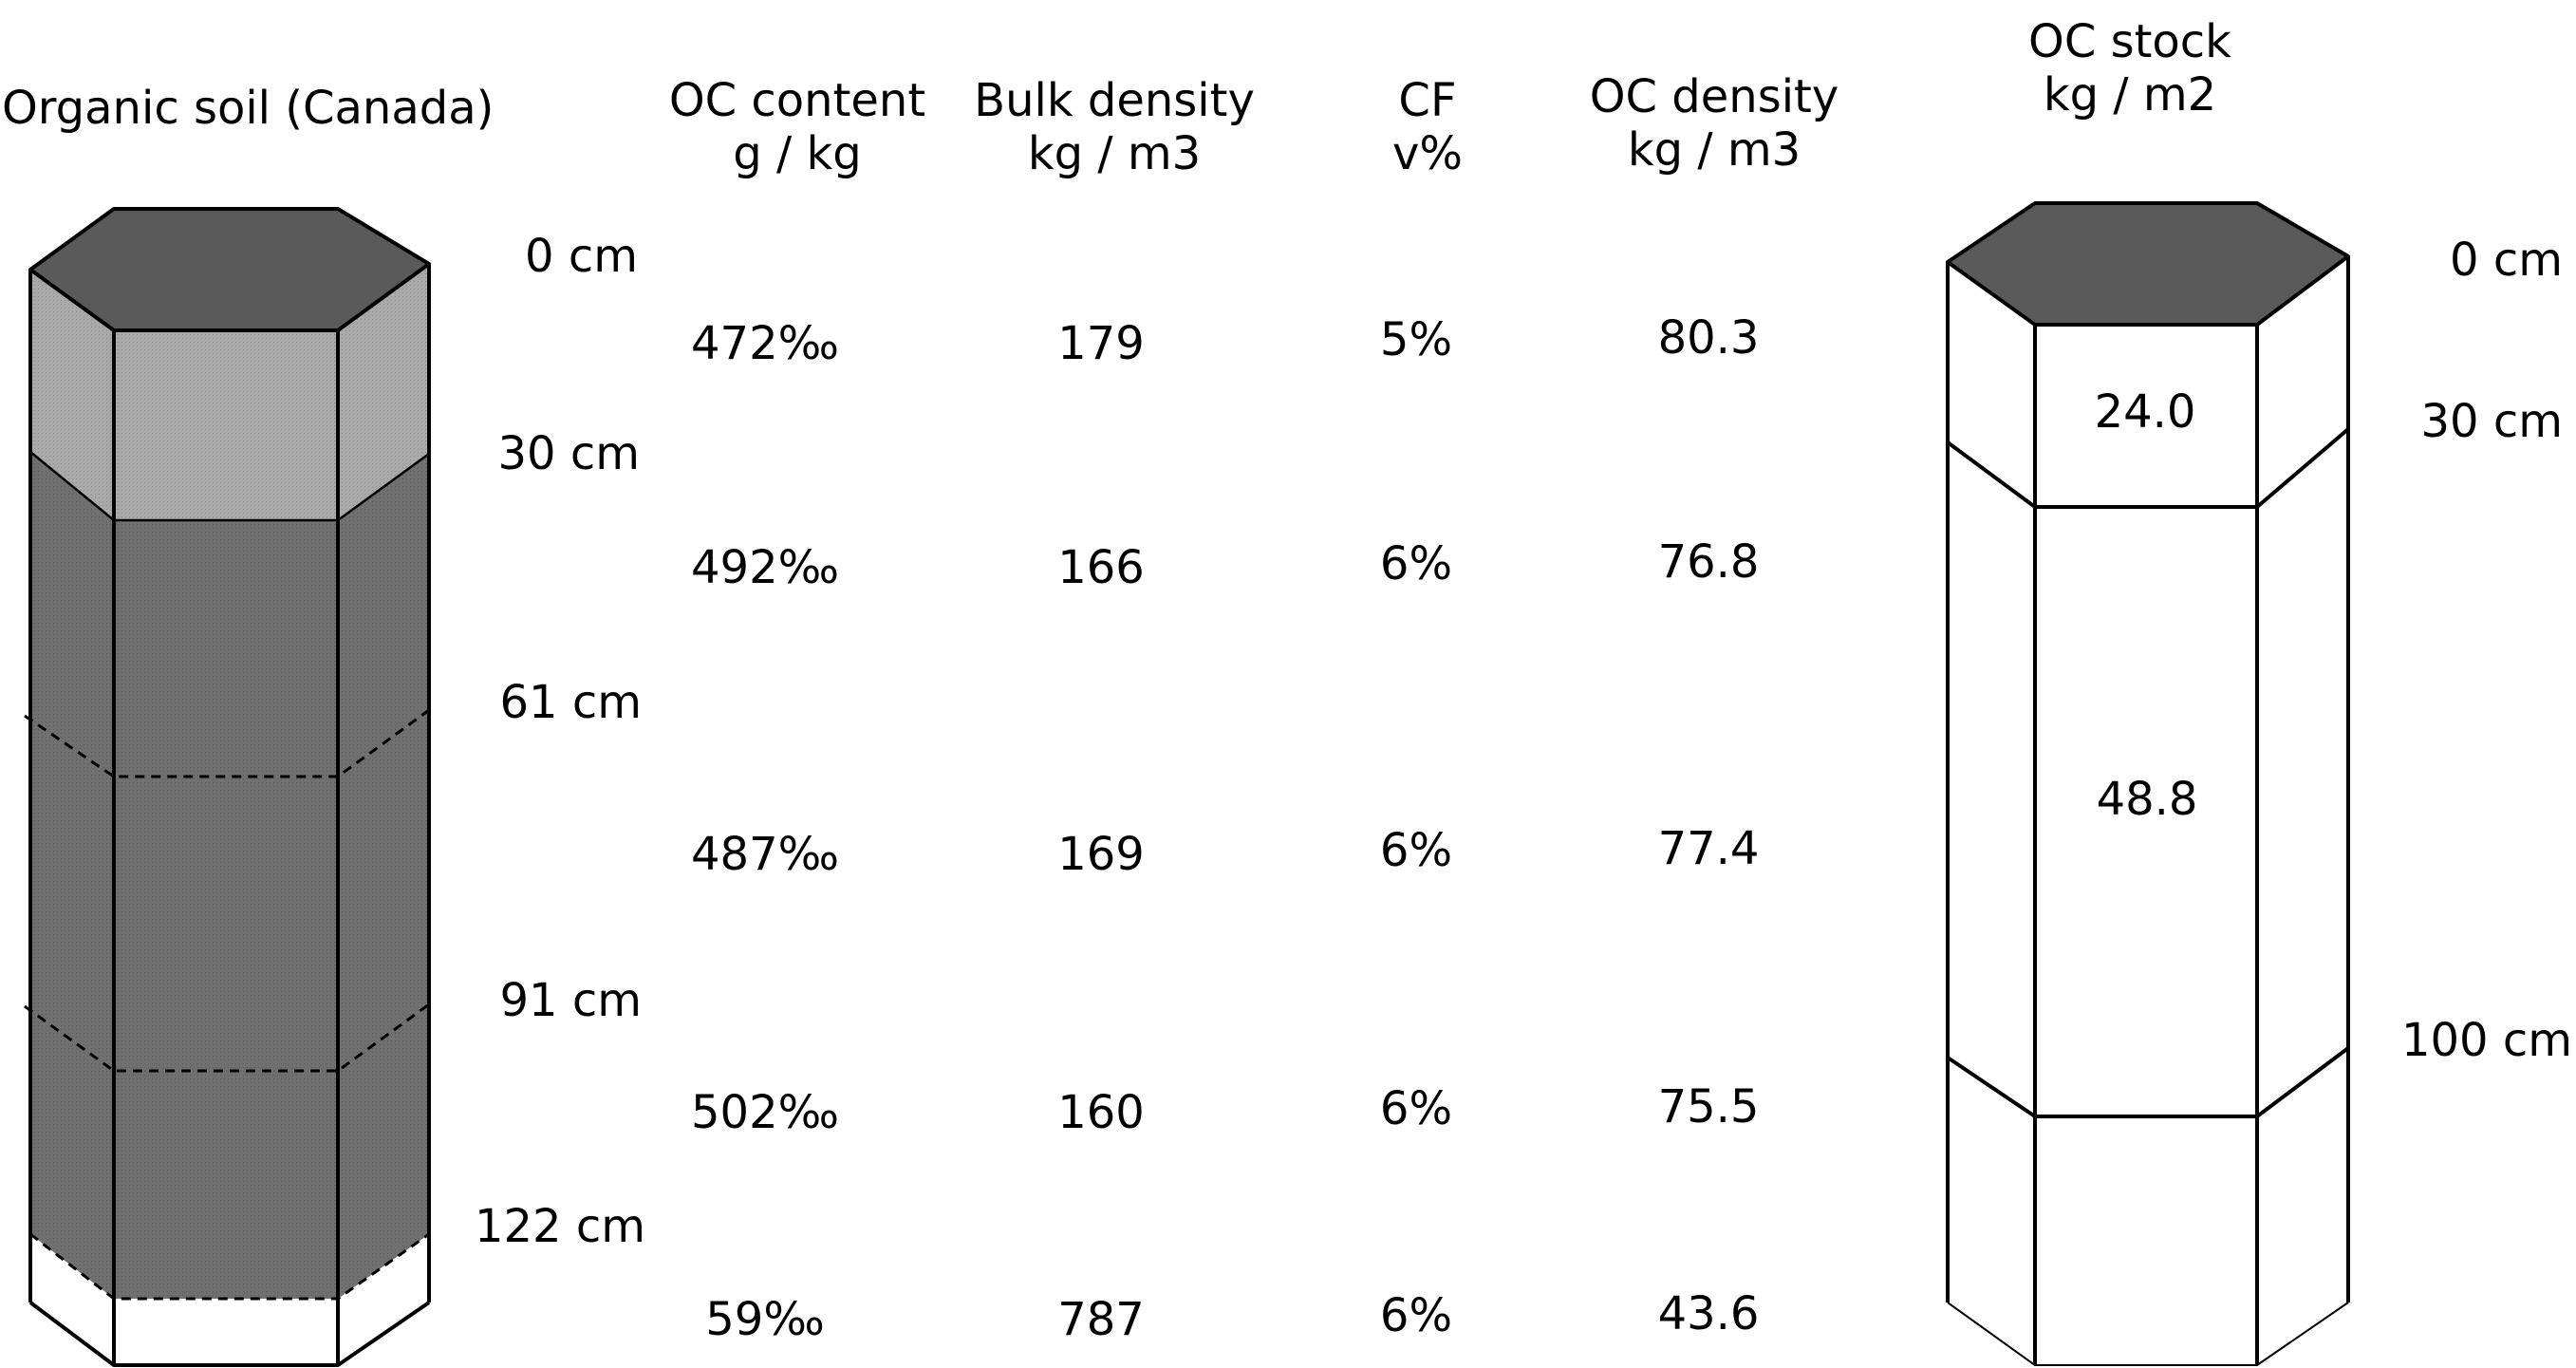 The width and height of the screenshot is (2576, 1368). Describe the element at coordinates (1101, 854) in the screenshot. I see `bulk-density-value: 169` at that location.